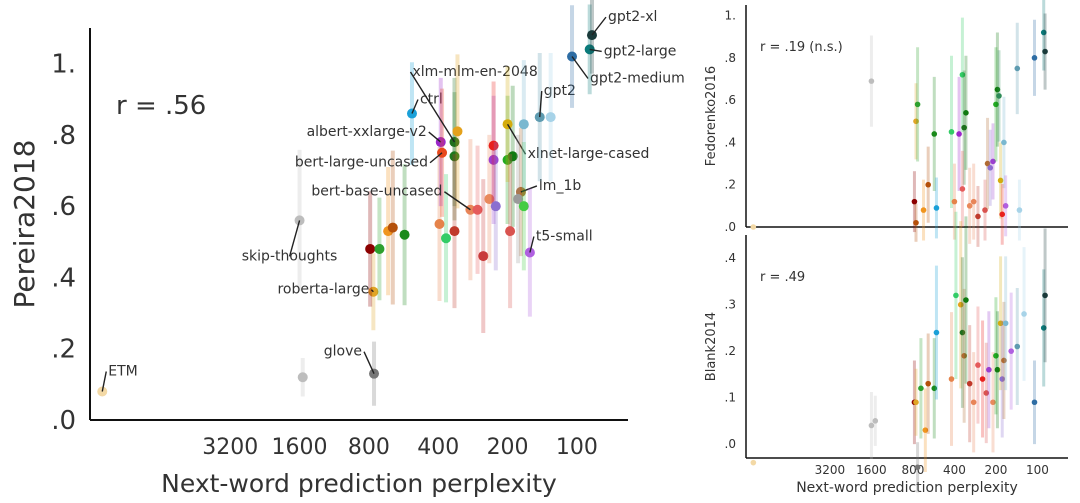 This screenshot has width=1080, height=503. I want to click on main-x-tick-label: 400, so click(438, 447).